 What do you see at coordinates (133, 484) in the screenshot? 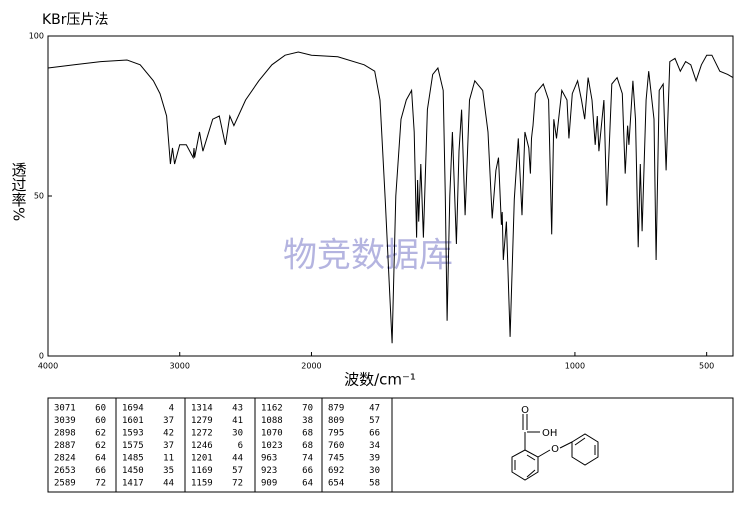
I see `peak-wavenumber: 1417` at bounding box center [133, 484].